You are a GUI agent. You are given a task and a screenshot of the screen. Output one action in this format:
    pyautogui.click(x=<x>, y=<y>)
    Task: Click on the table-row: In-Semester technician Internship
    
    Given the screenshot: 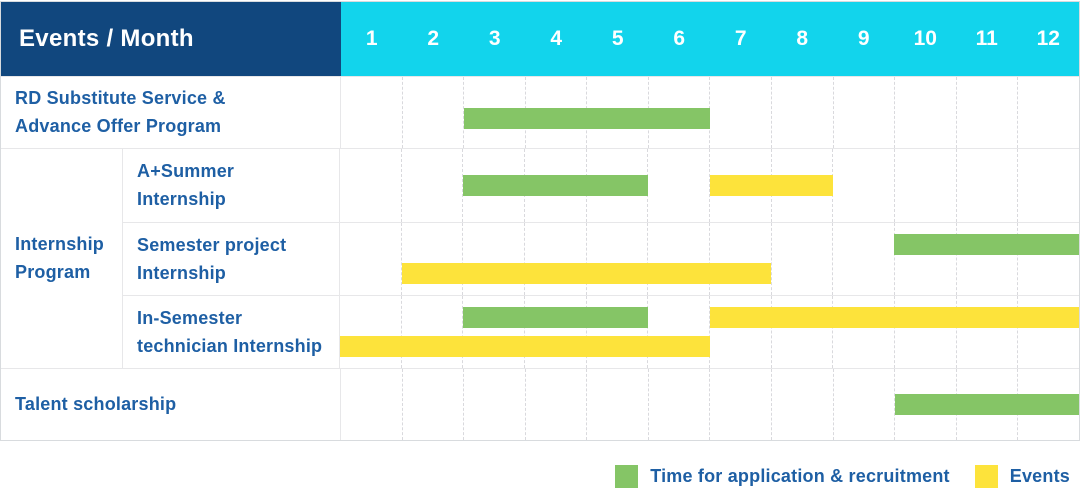 What is the action you would take?
    pyautogui.click(x=601, y=331)
    